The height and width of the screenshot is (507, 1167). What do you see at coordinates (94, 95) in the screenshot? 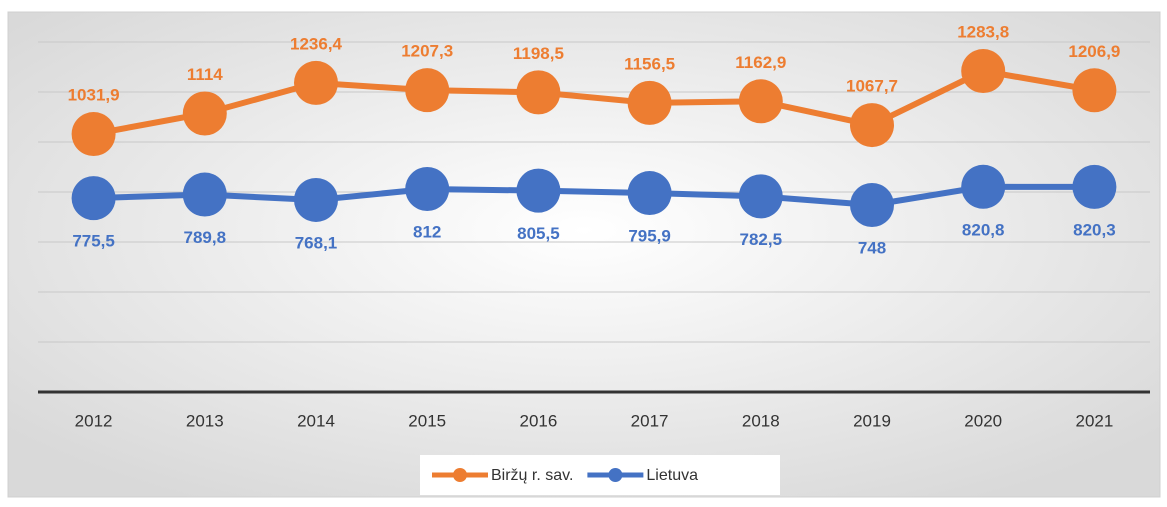
I see `data-label: 1031,9` at bounding box center [94, 95].